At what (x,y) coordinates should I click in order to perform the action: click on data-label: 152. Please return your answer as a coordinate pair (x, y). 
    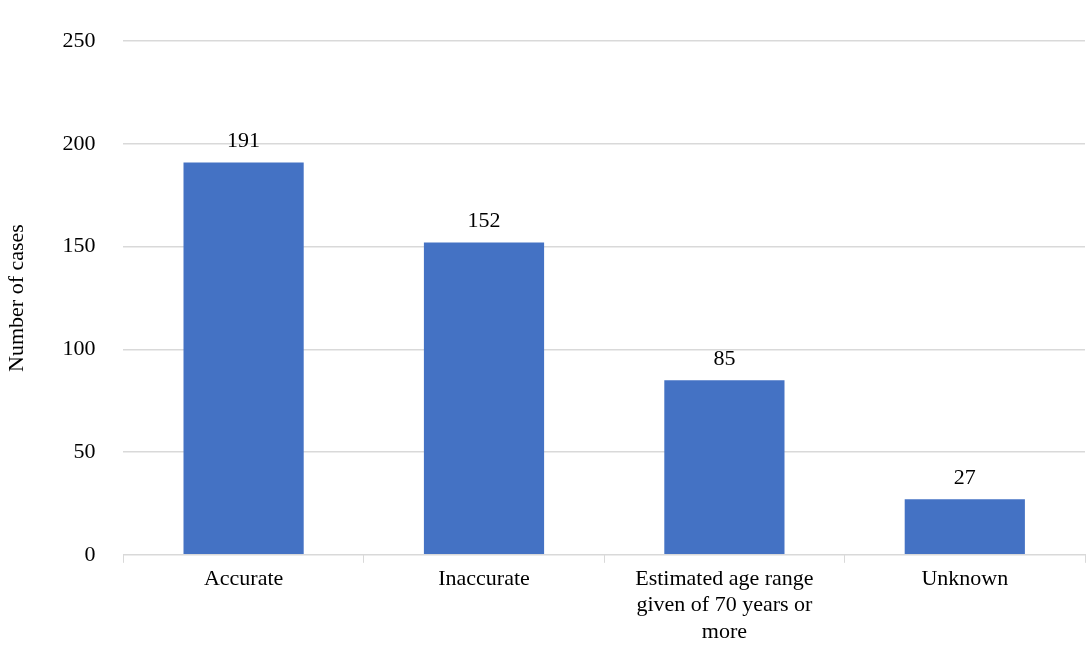
    Looking at the image, I should click on (484, 220).